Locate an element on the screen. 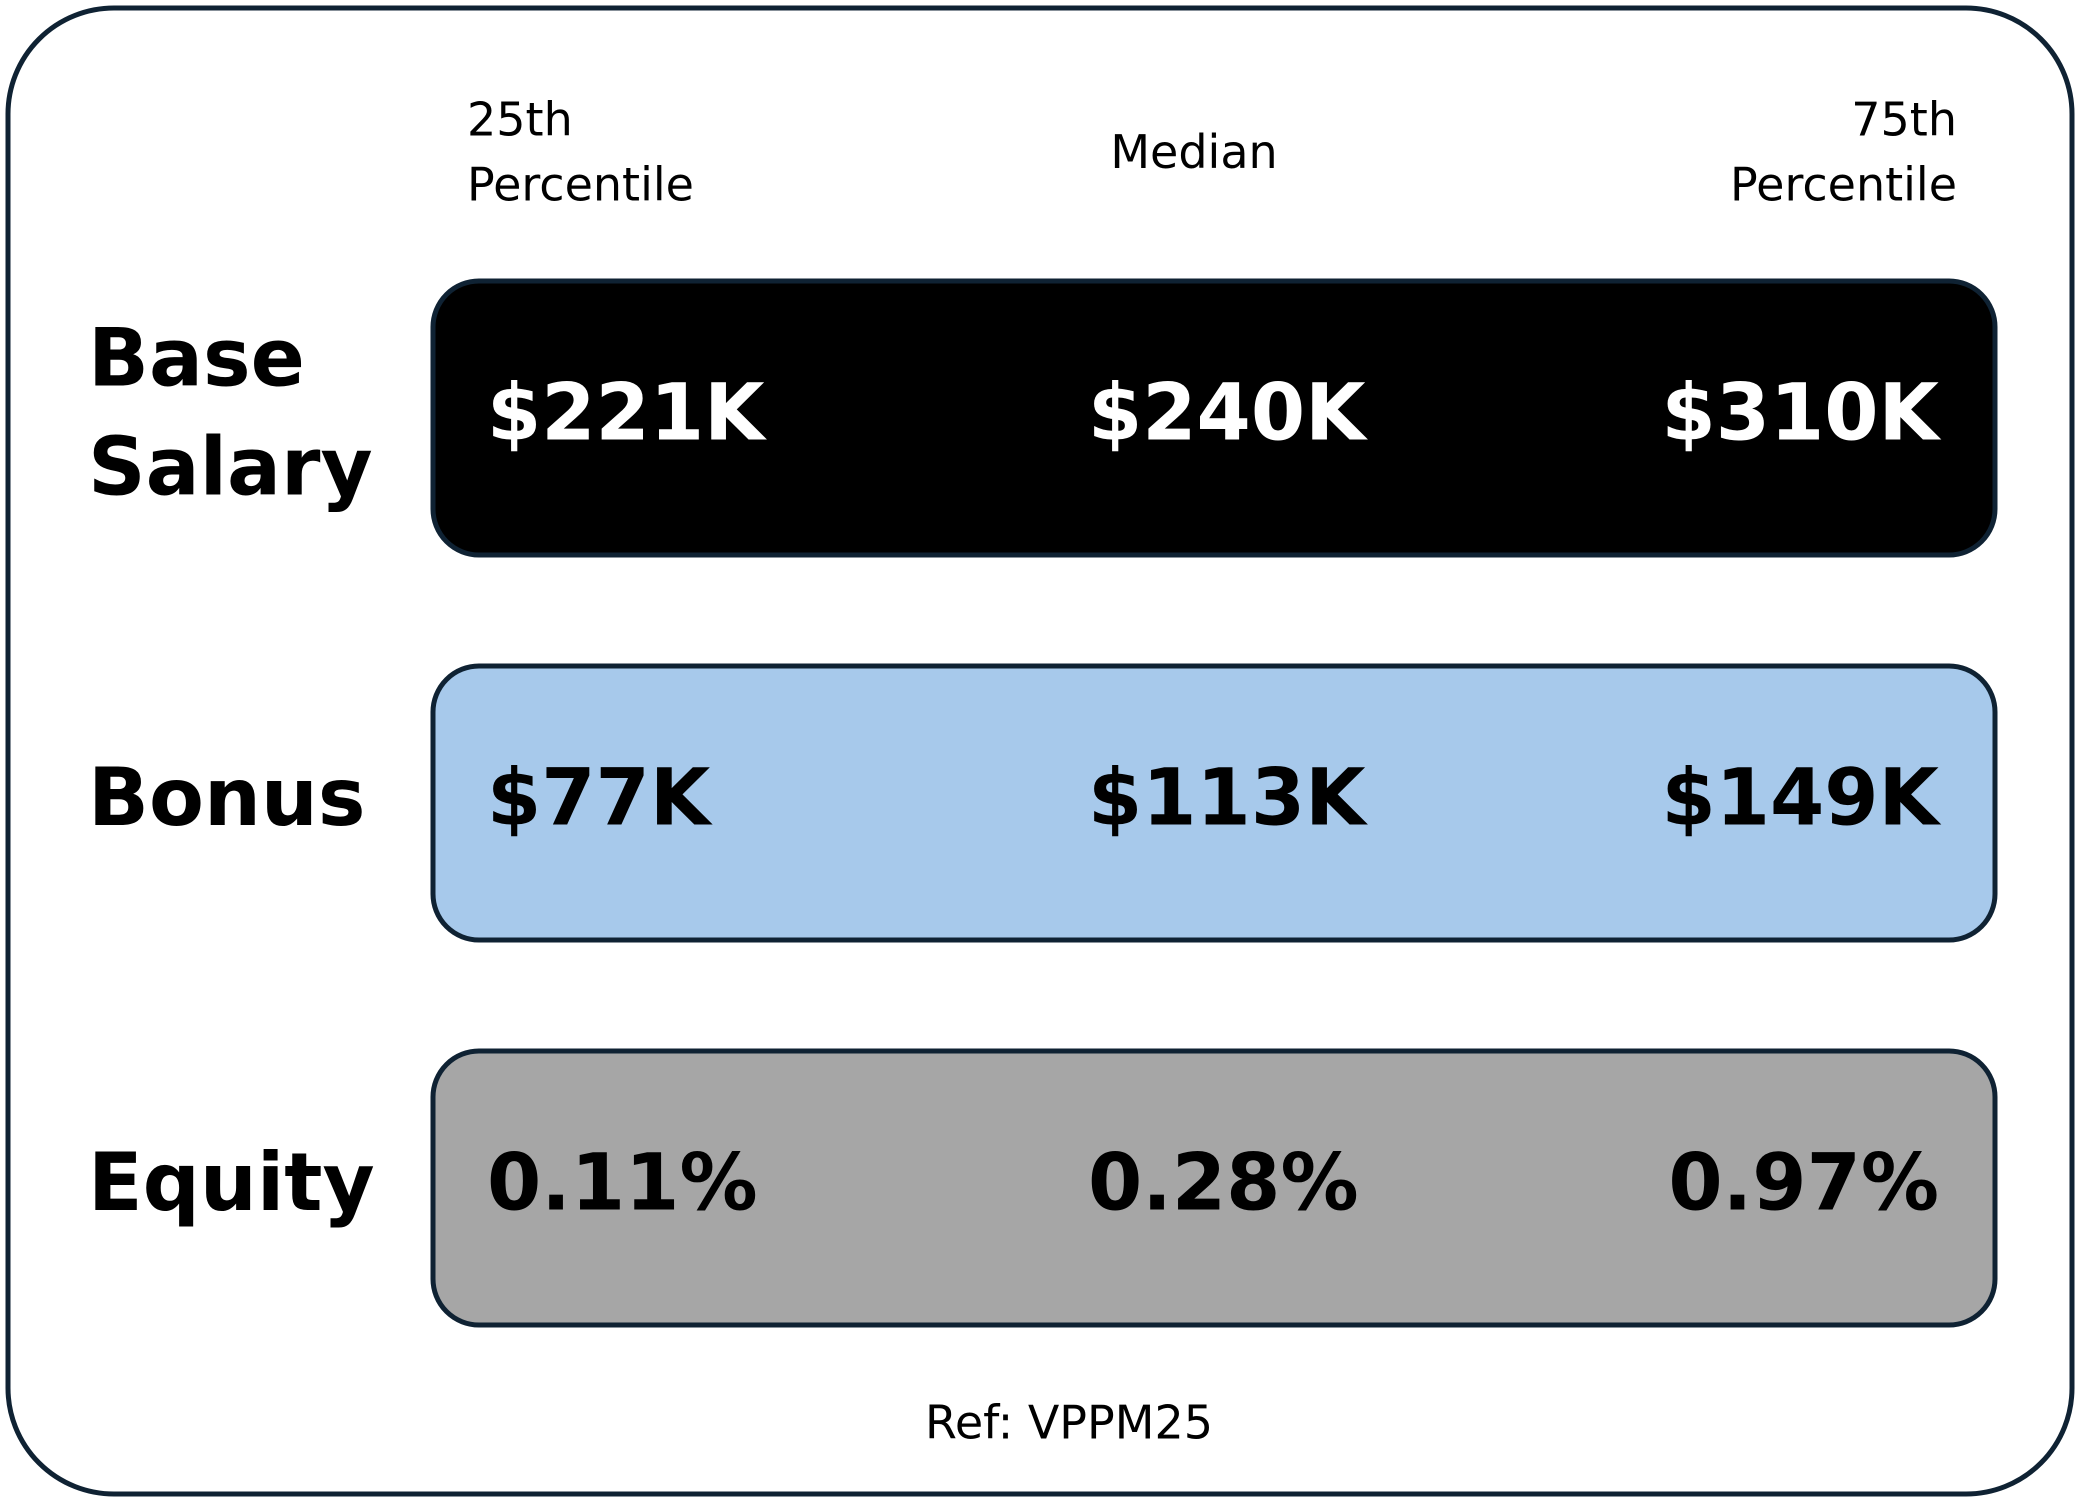  column-header-line: Median is located at coordinates (1193, 152).